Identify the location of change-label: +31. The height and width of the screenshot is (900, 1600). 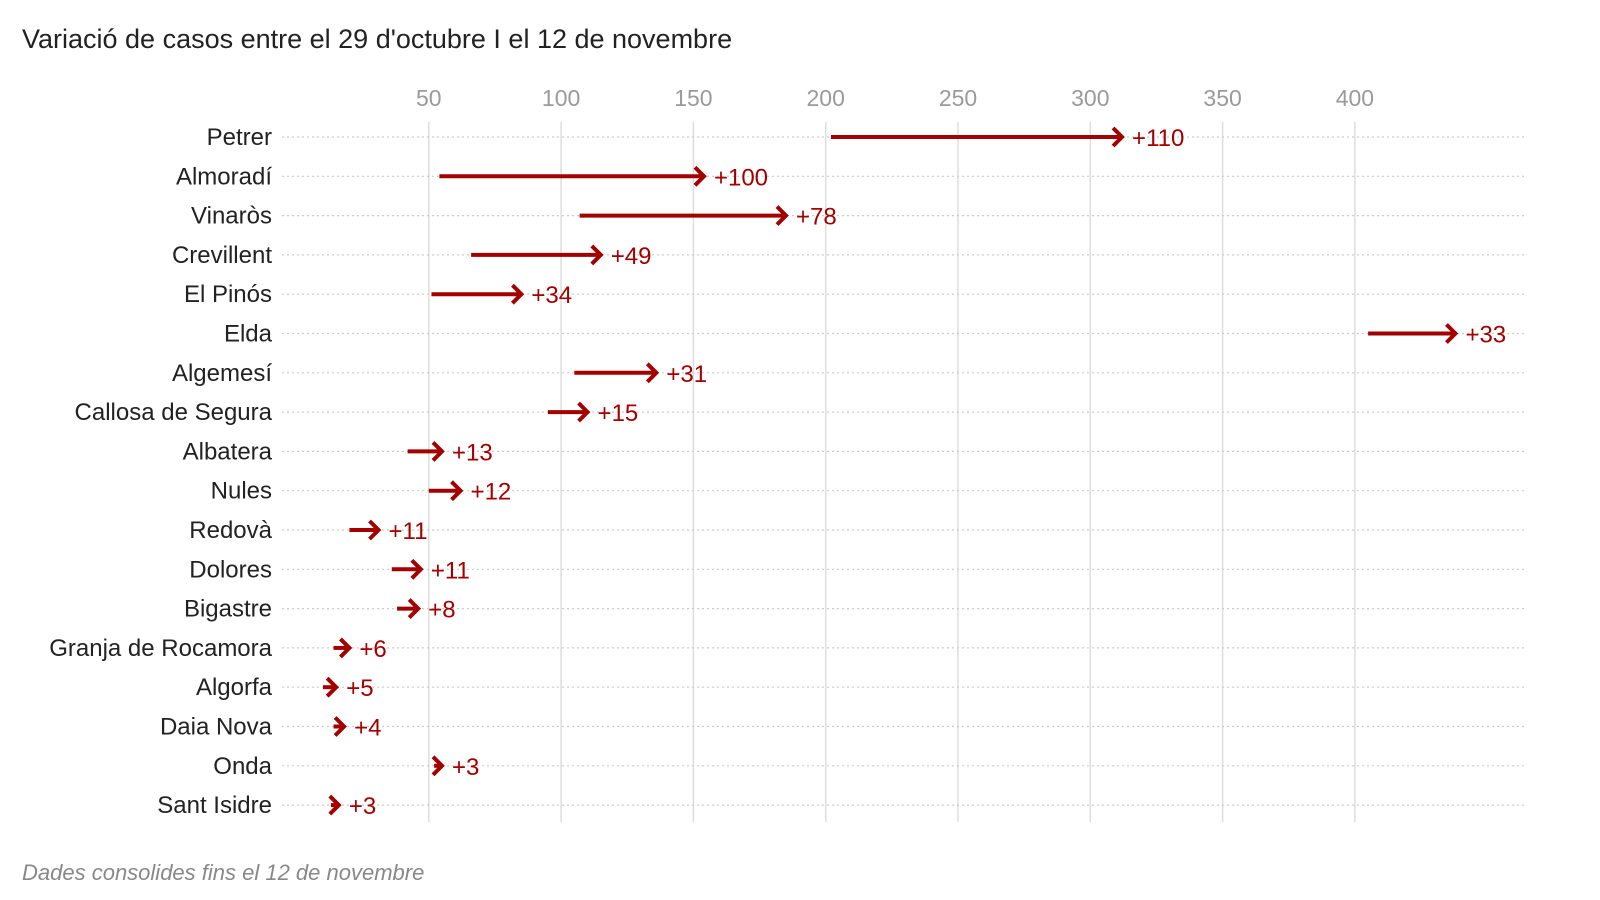
(686, 374).